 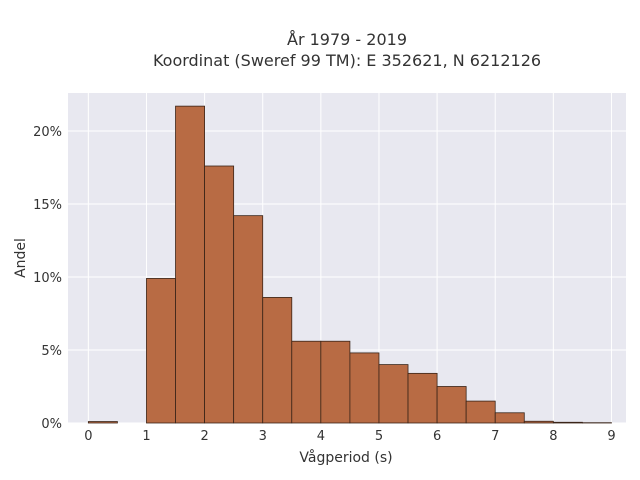 I want to click on x-axis-title: Vågperiod (s), so click(x=345, y=457).